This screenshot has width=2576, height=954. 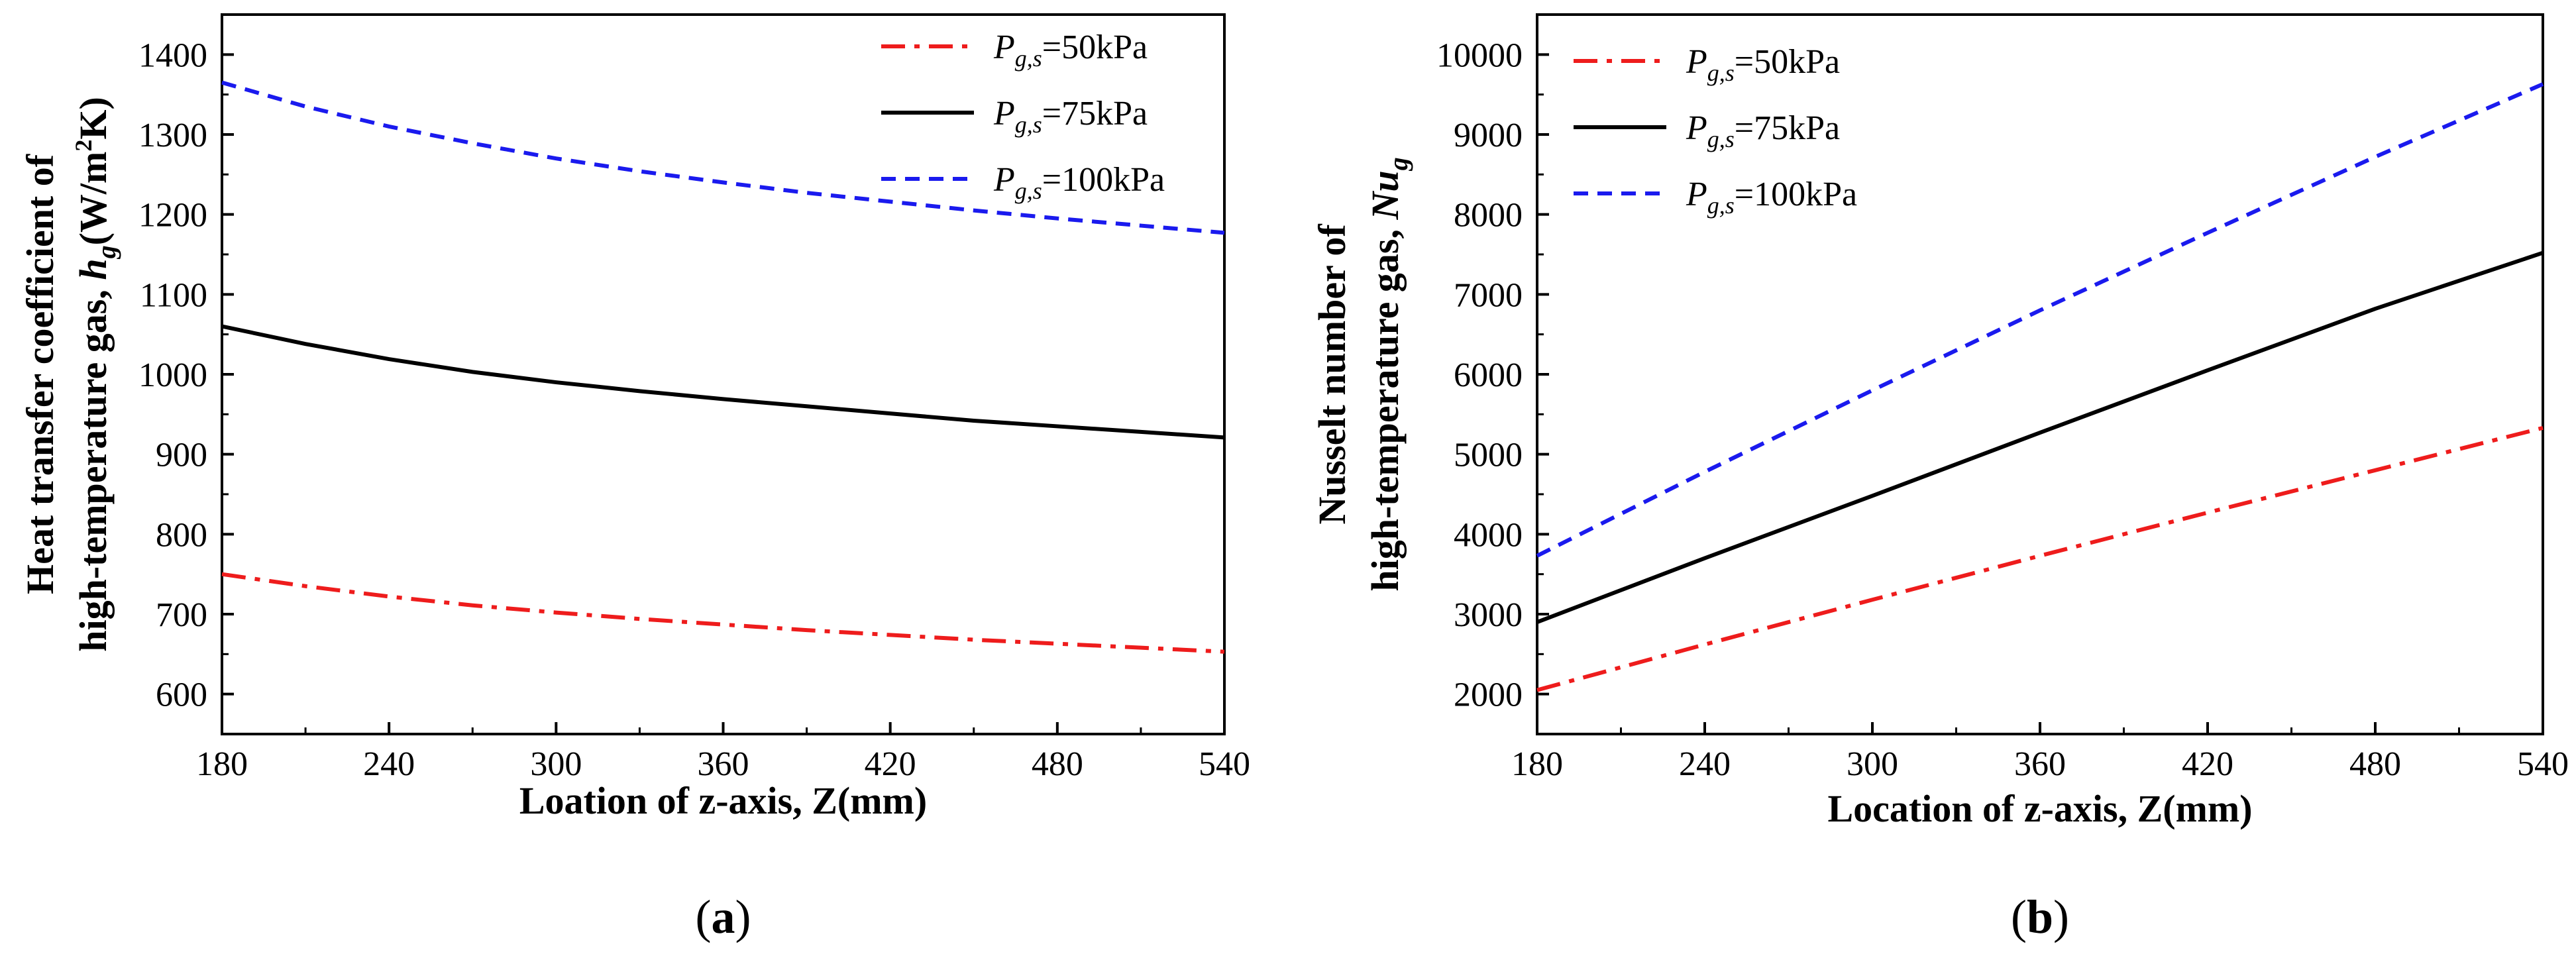 I want to click on y-tick-label: 1100, so click(x=173, y=295).